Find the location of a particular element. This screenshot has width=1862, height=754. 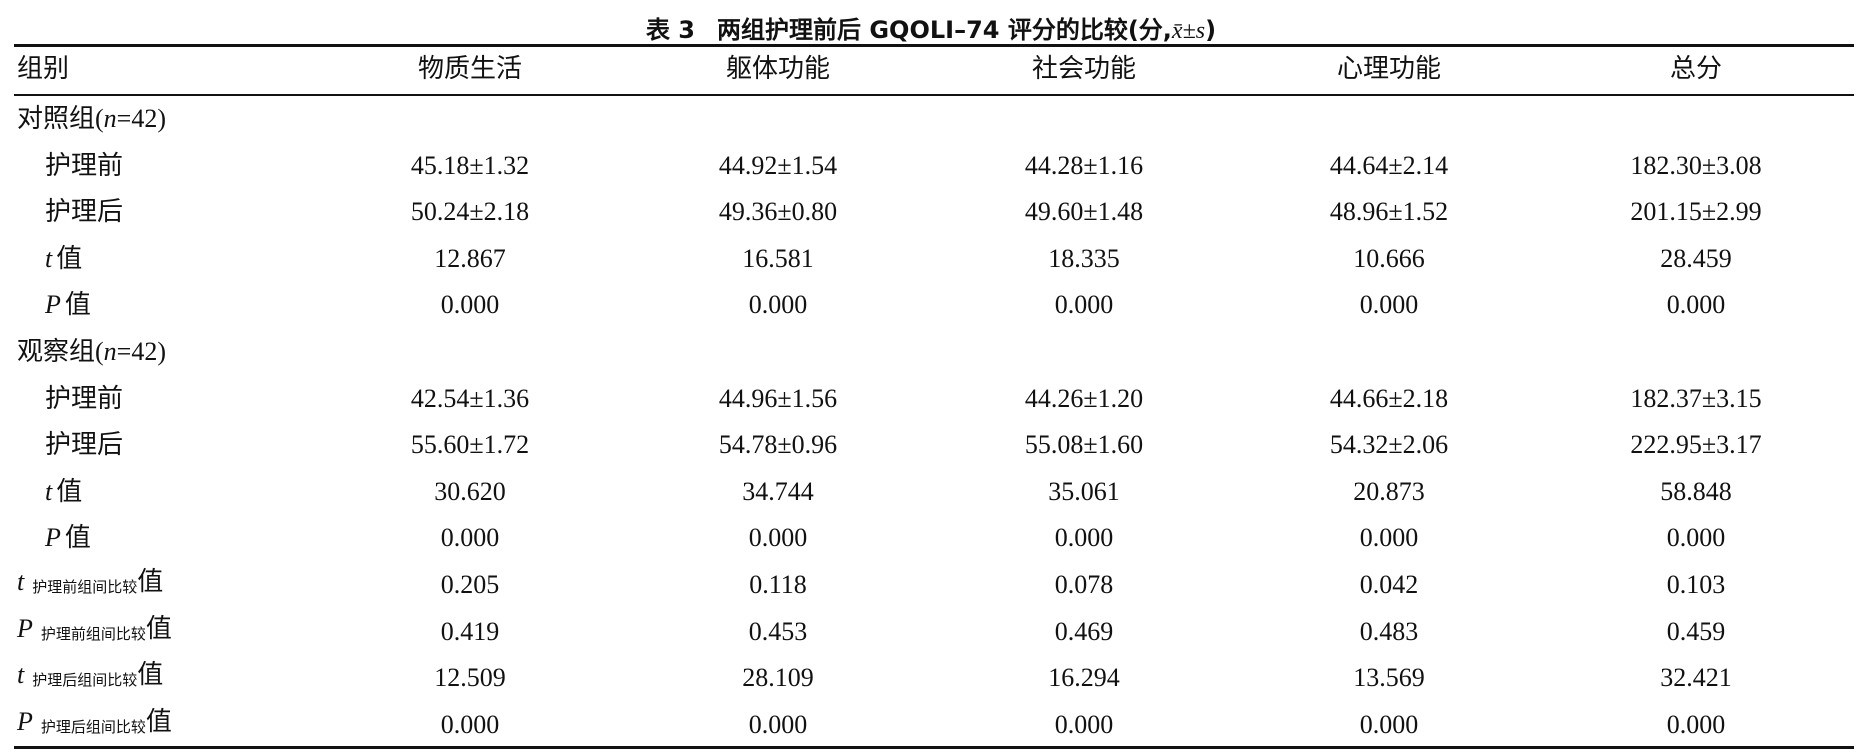

table-cell: 49.36±0.80 is located at coordinates (778, 212).